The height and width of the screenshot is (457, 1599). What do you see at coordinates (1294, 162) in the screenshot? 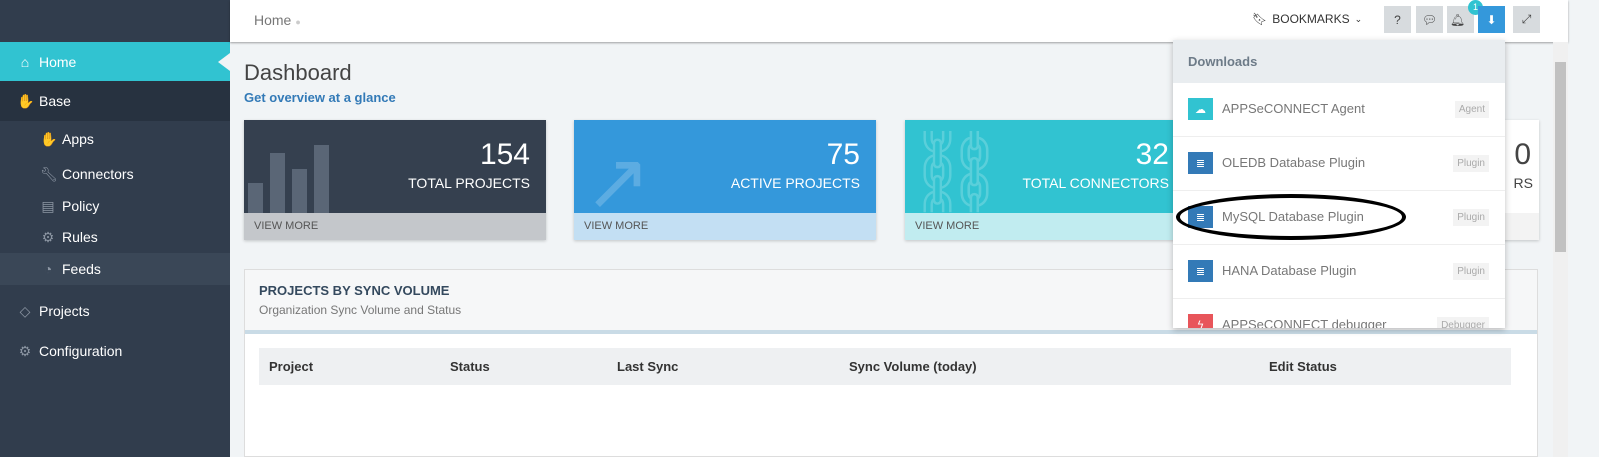
I see `item-name: OLEDB Database Plugin` at bounding box center [1294, 162].